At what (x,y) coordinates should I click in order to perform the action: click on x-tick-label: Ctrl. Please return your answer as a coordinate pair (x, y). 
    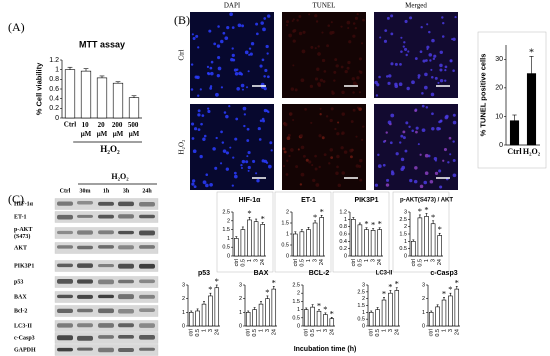
    Looking at the image, I should click on (70, 125).